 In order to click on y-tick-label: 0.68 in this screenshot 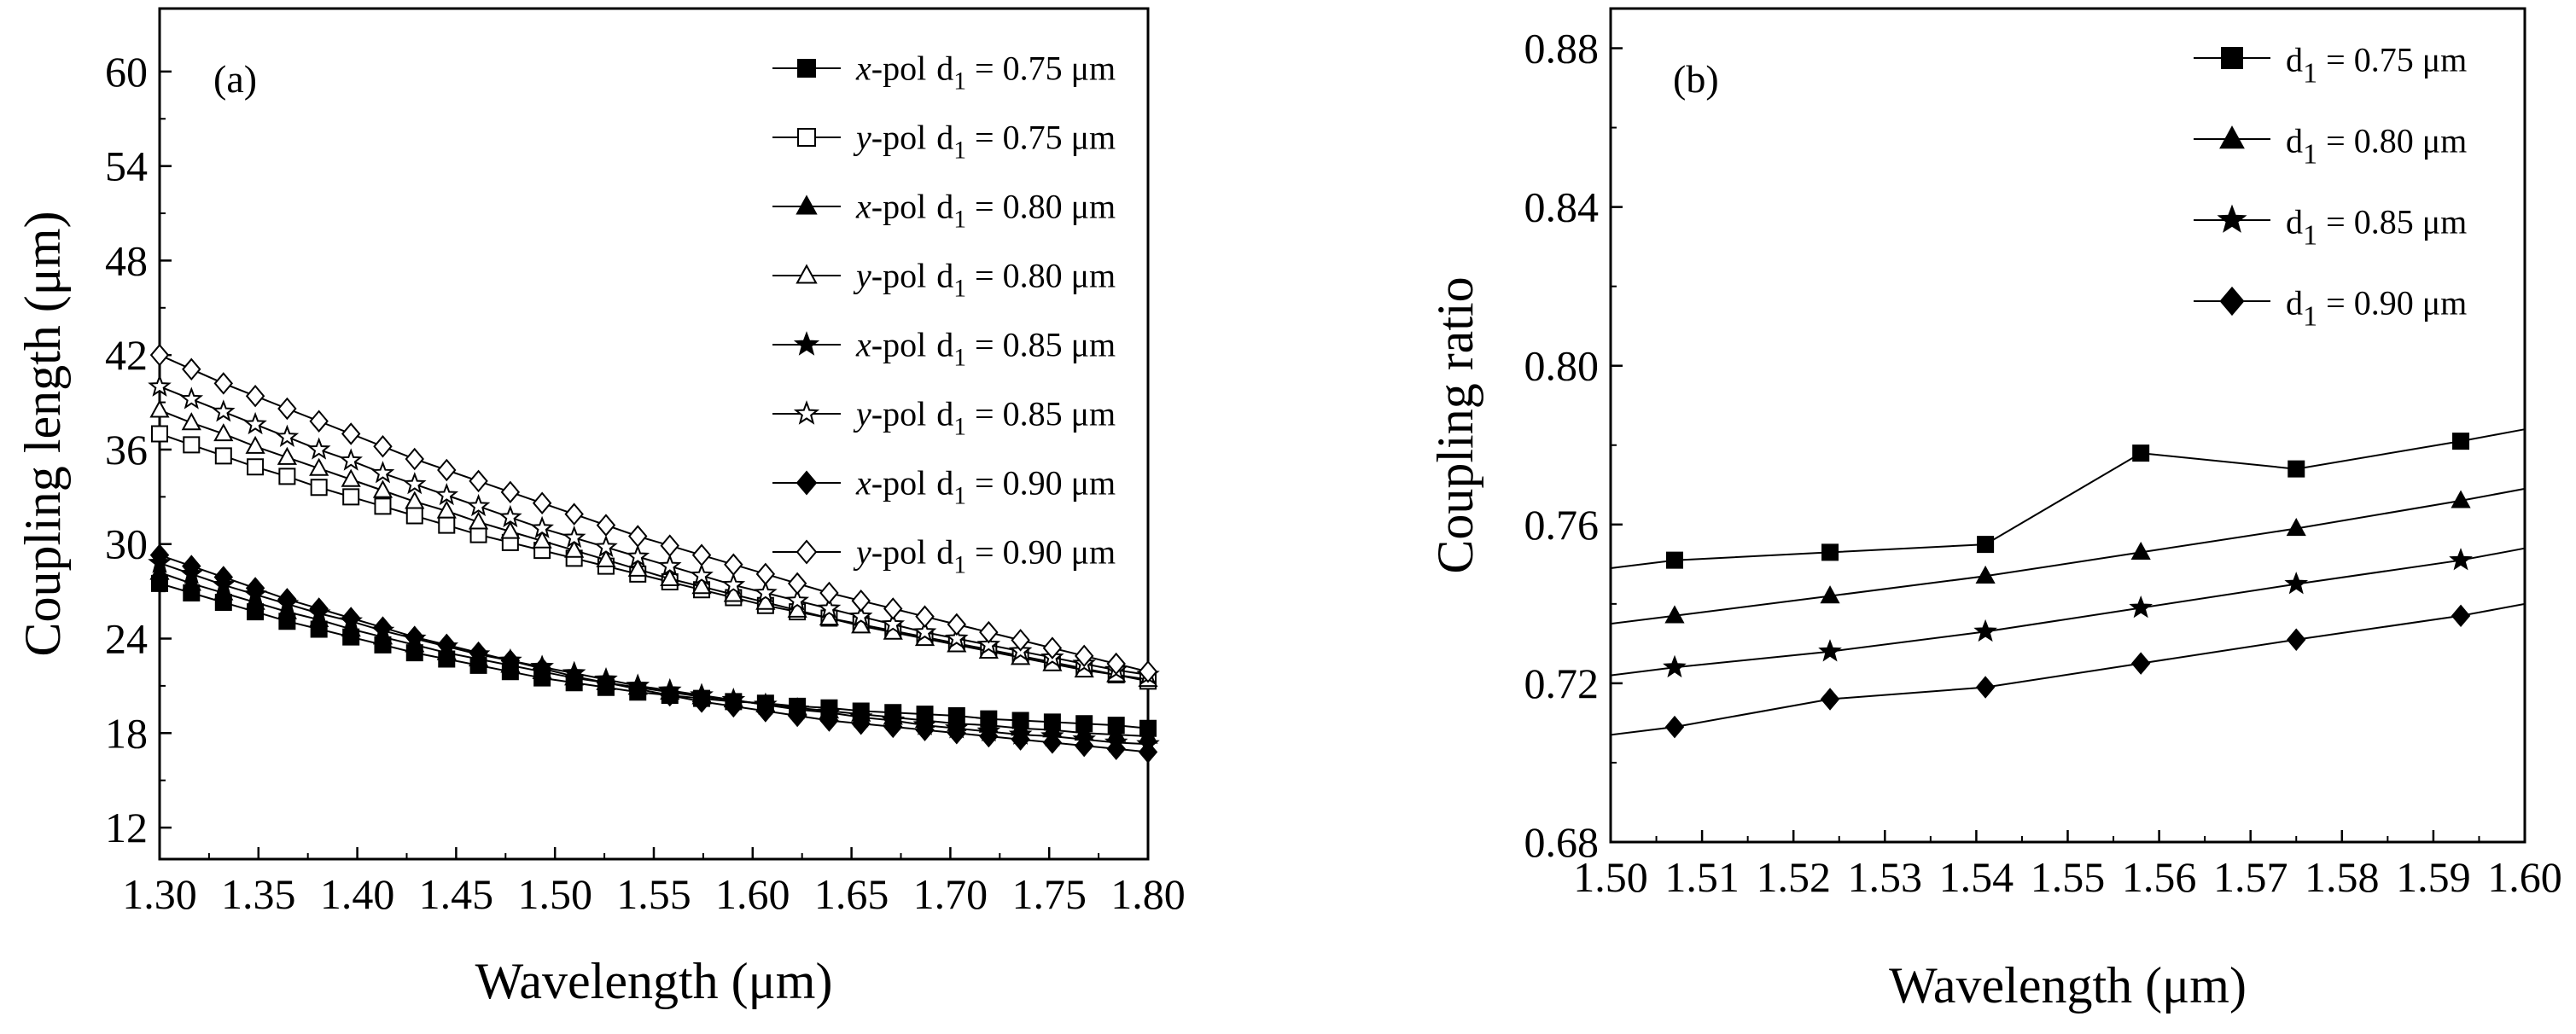, I will do `click(1562, 842)`.